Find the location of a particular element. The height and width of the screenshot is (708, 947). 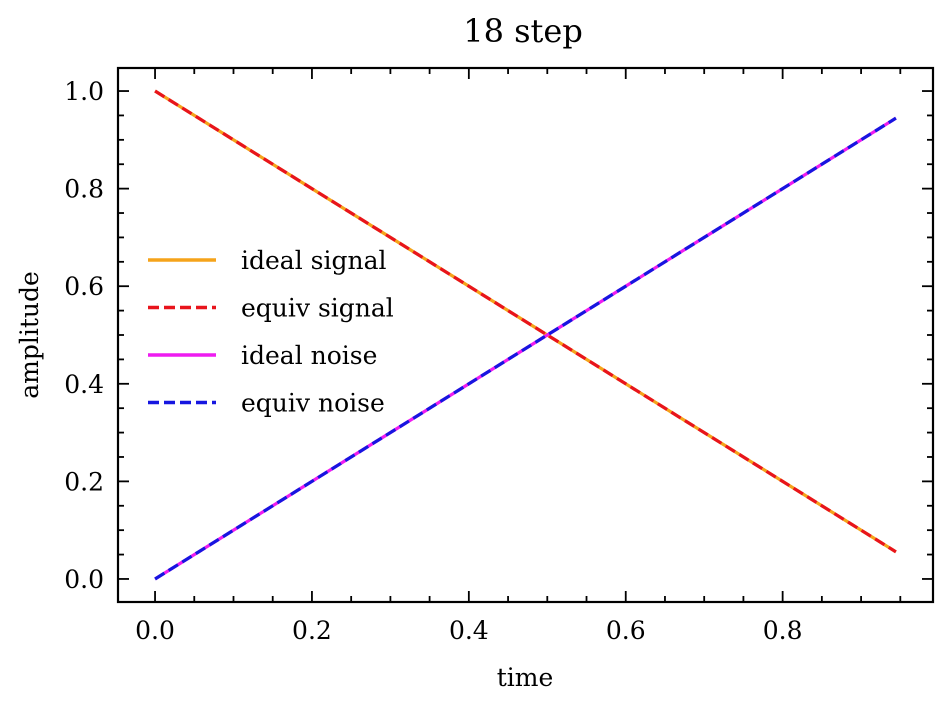

legend-label: ideal noise is located at coordinates (309, 355).